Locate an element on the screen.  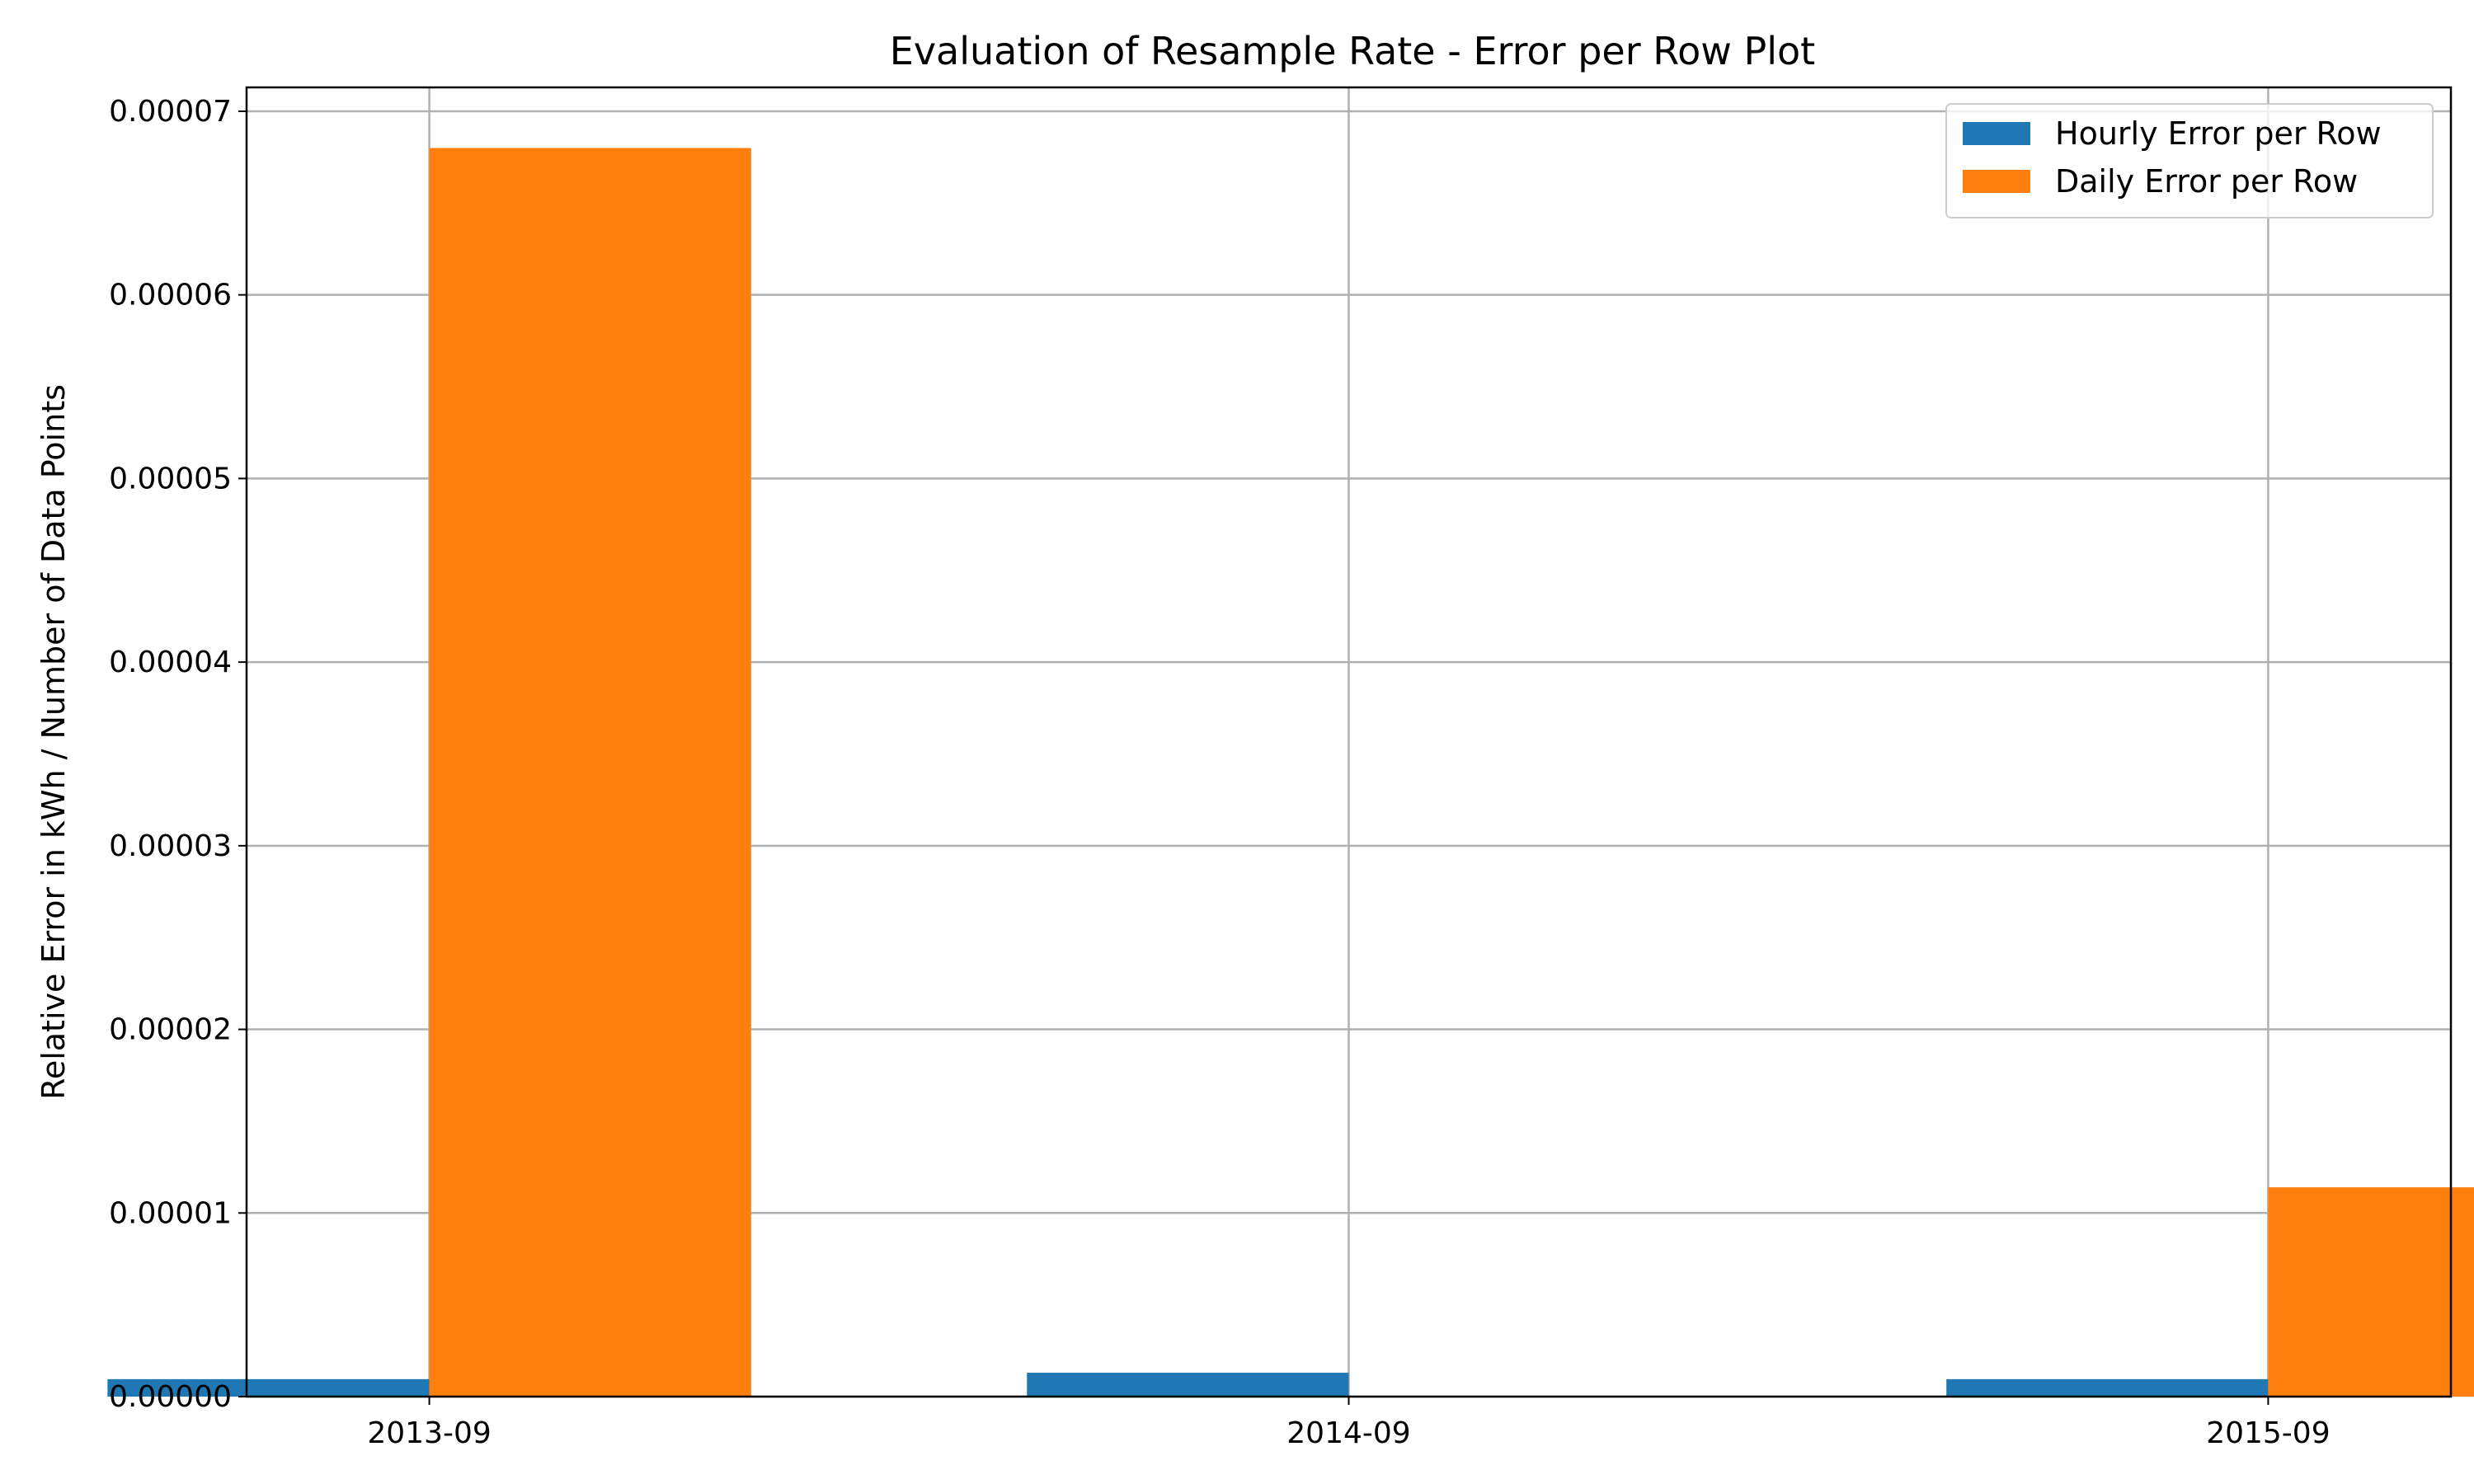
legend-label-daily: Daily Error per Row is located at coordinates (2206, 181).